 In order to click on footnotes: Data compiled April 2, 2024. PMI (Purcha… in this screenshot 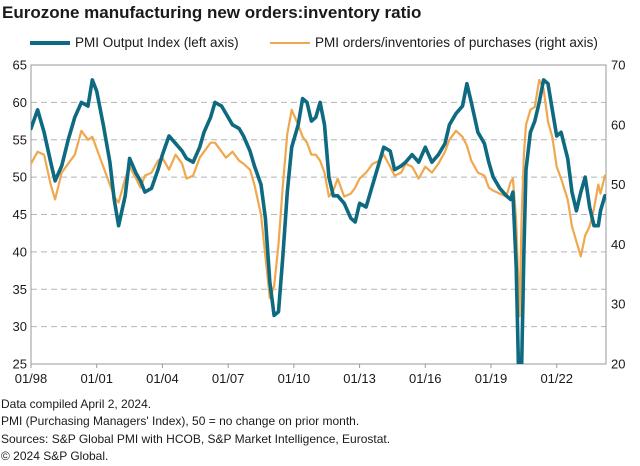, I will do `click(195, 430)`.